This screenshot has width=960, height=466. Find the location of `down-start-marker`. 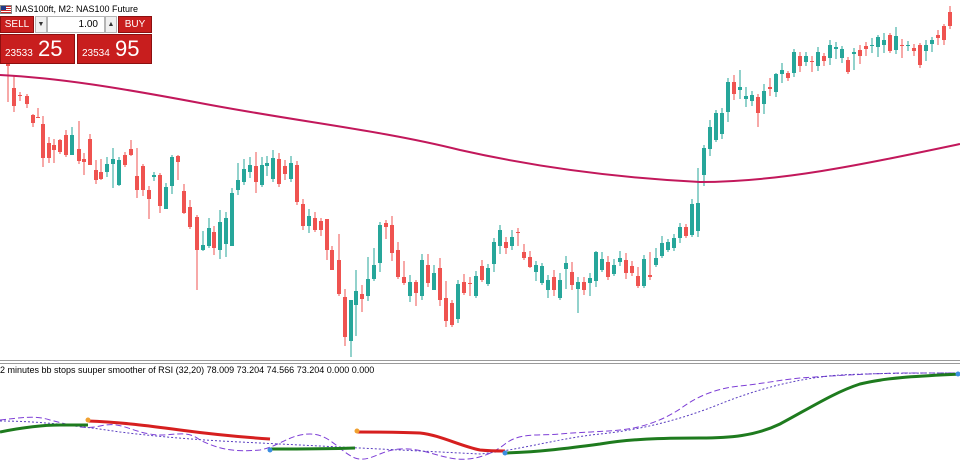

down-start-marker is located at coordinates (357, 431).